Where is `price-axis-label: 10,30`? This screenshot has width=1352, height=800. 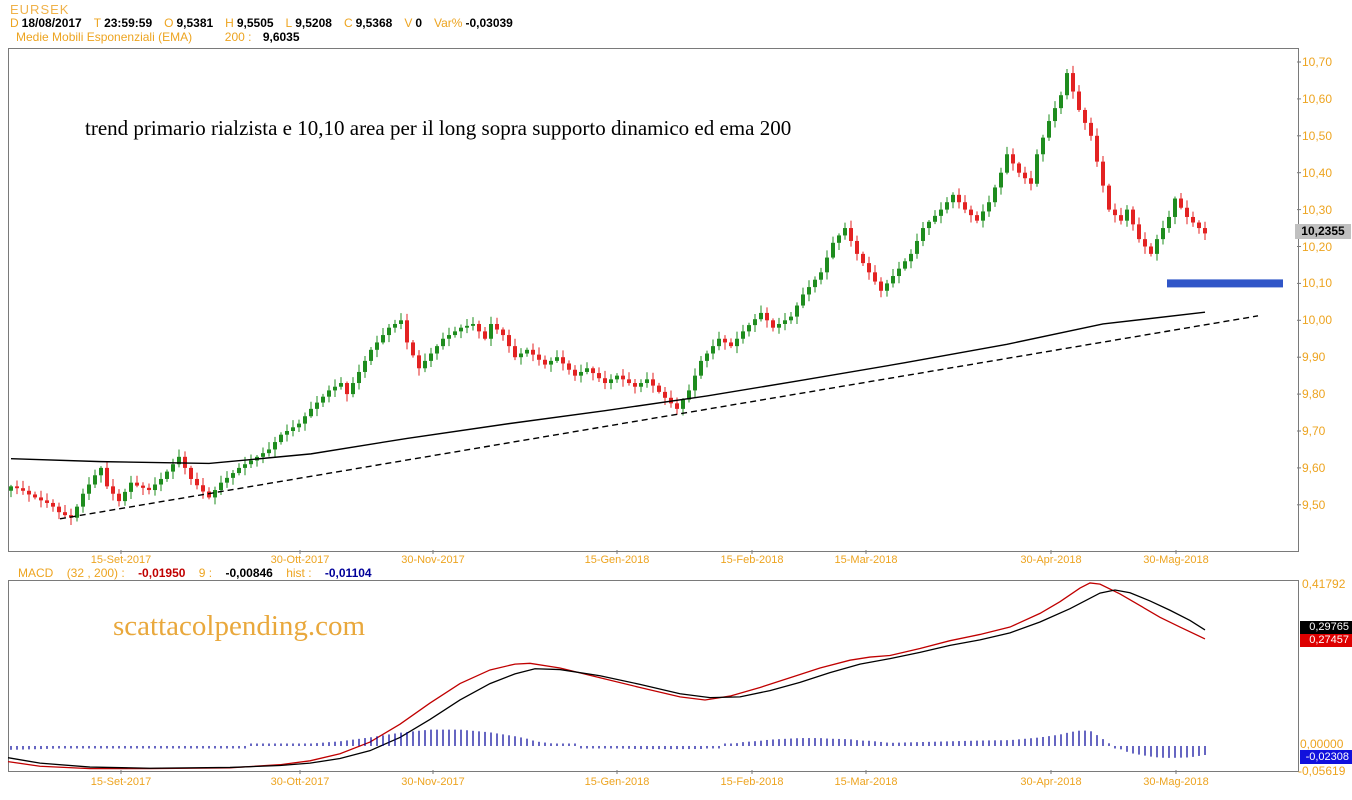
price-axis-label: 10,30 is located at coordinates (1317, 209).